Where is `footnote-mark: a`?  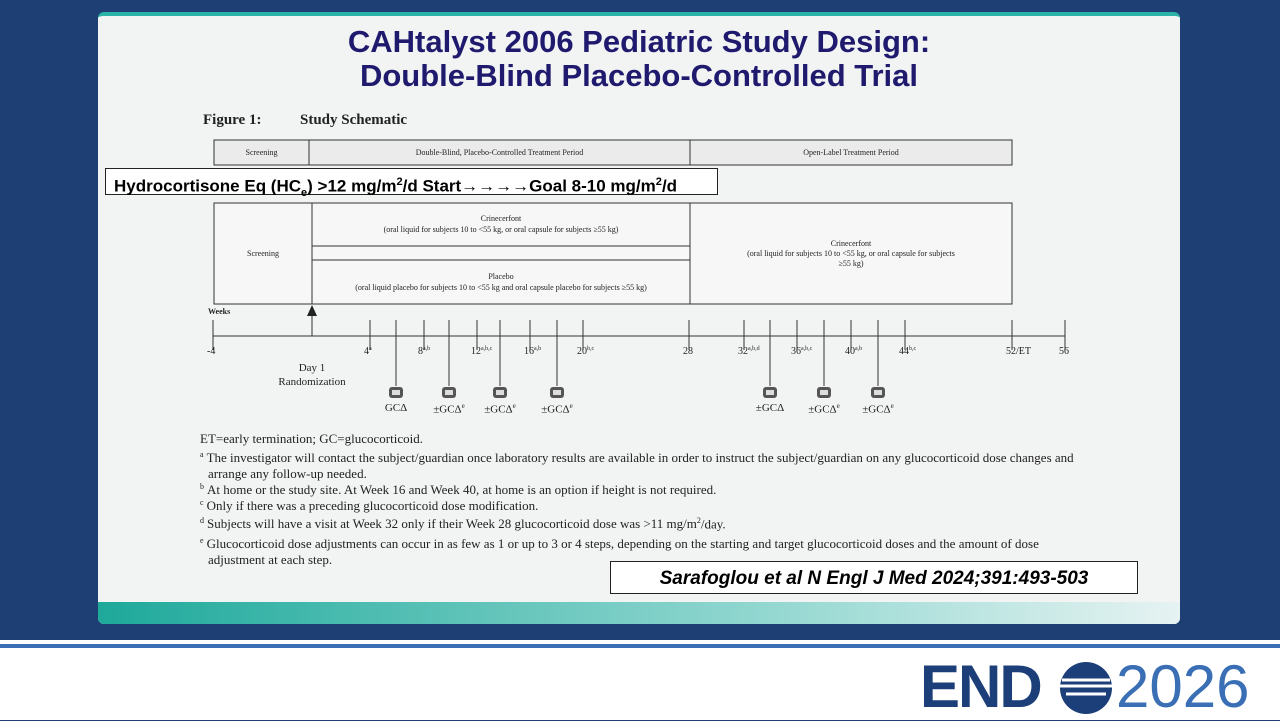 footnote-mark: a is located at coordinates (202, 454).